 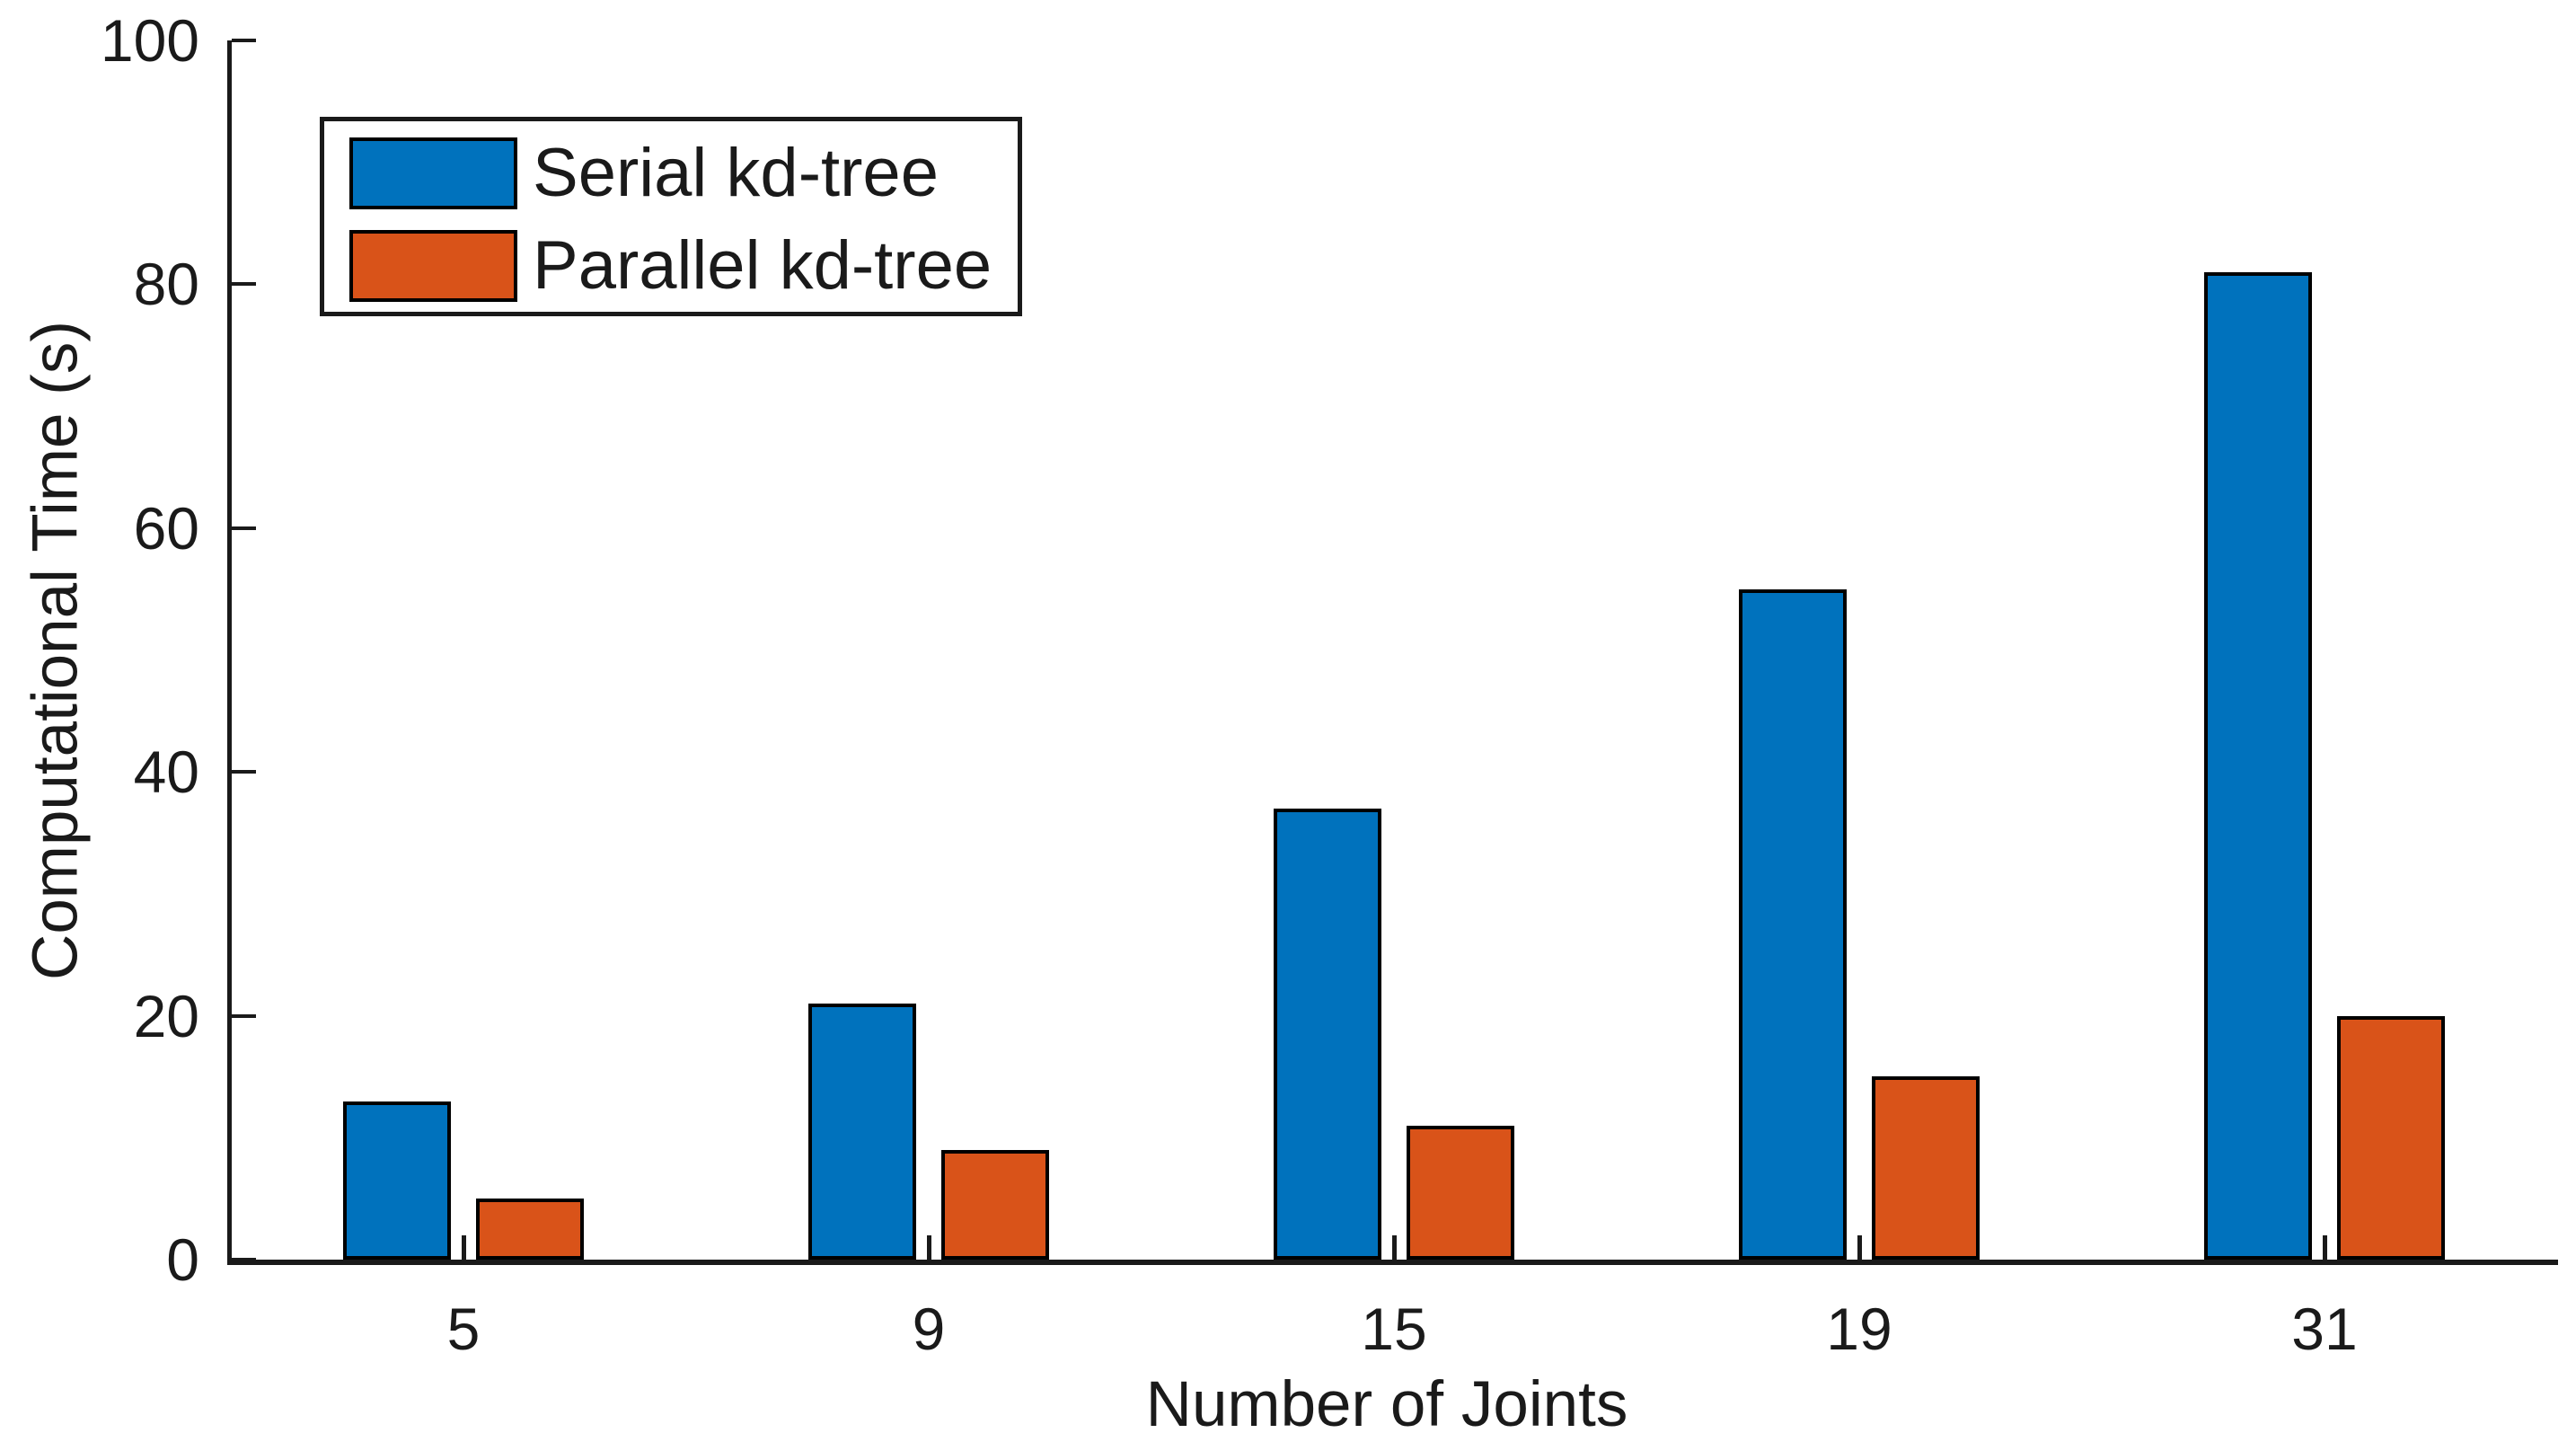 I want to click on x-tick-label-31: 31, so click(x=2324, y=1329).